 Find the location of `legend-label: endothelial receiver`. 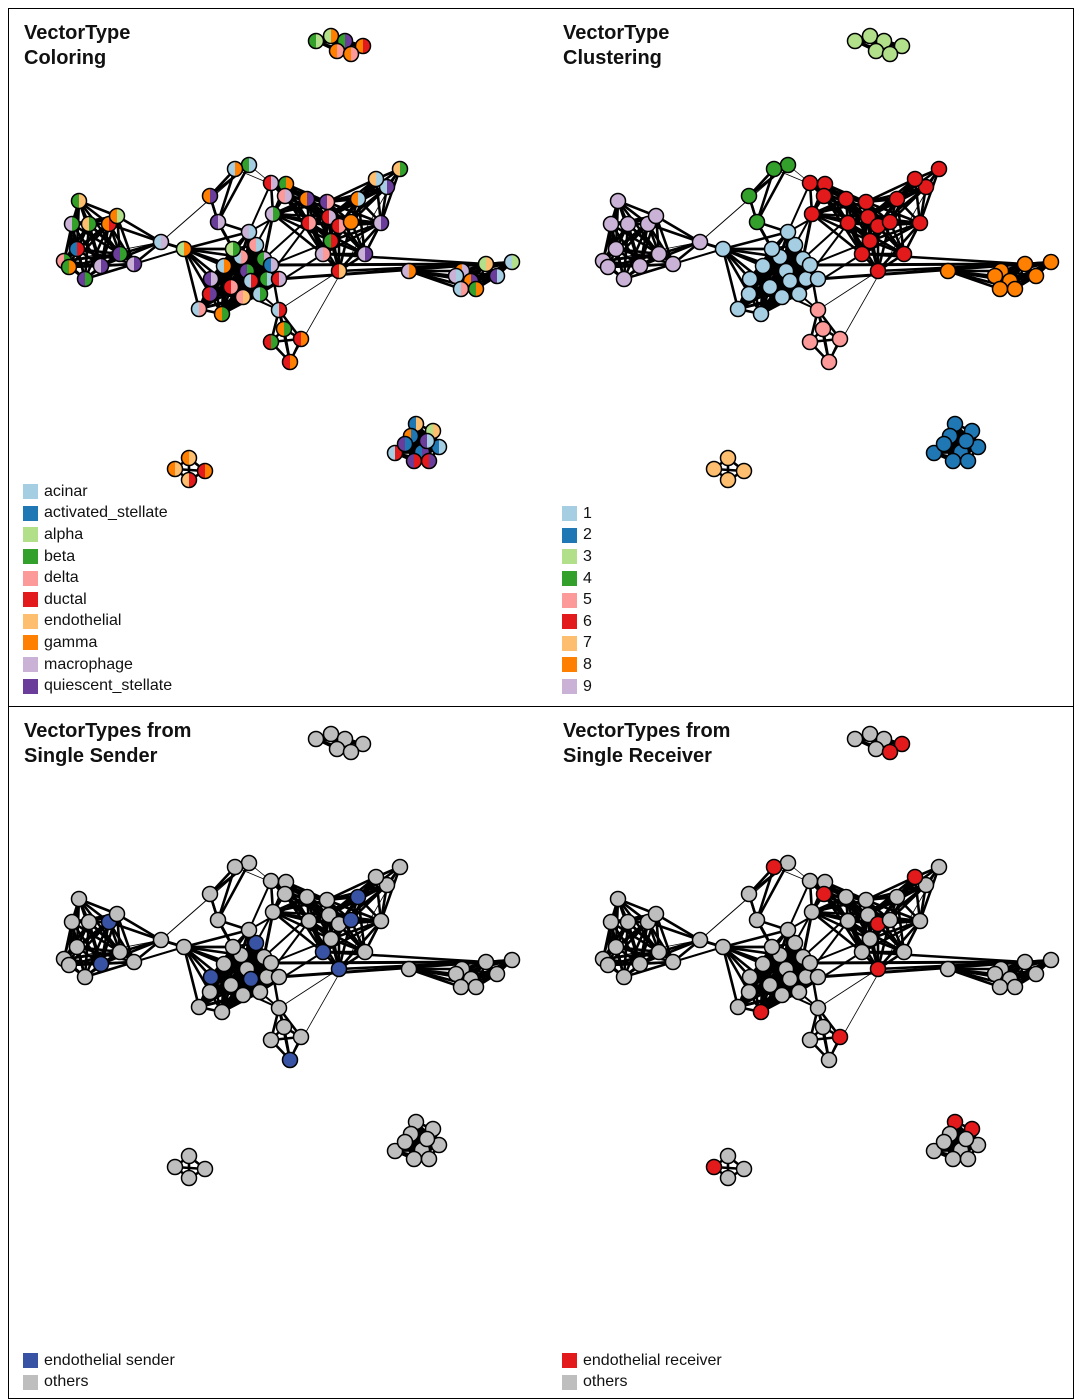

legend-label: endothelial receiver is located at coordinates (652, 1360).